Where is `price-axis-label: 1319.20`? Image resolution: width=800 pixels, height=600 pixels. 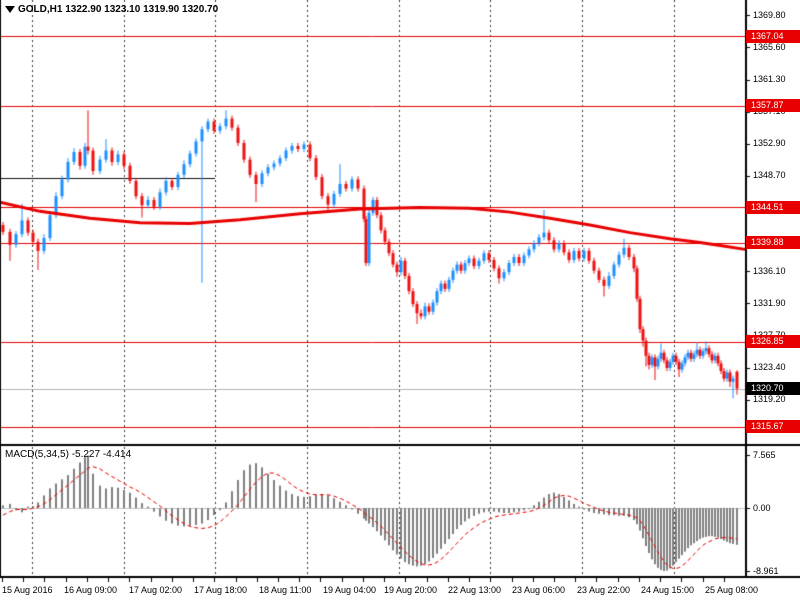
price-axis-label: 1319.20 is located at coordinates (769, 399).